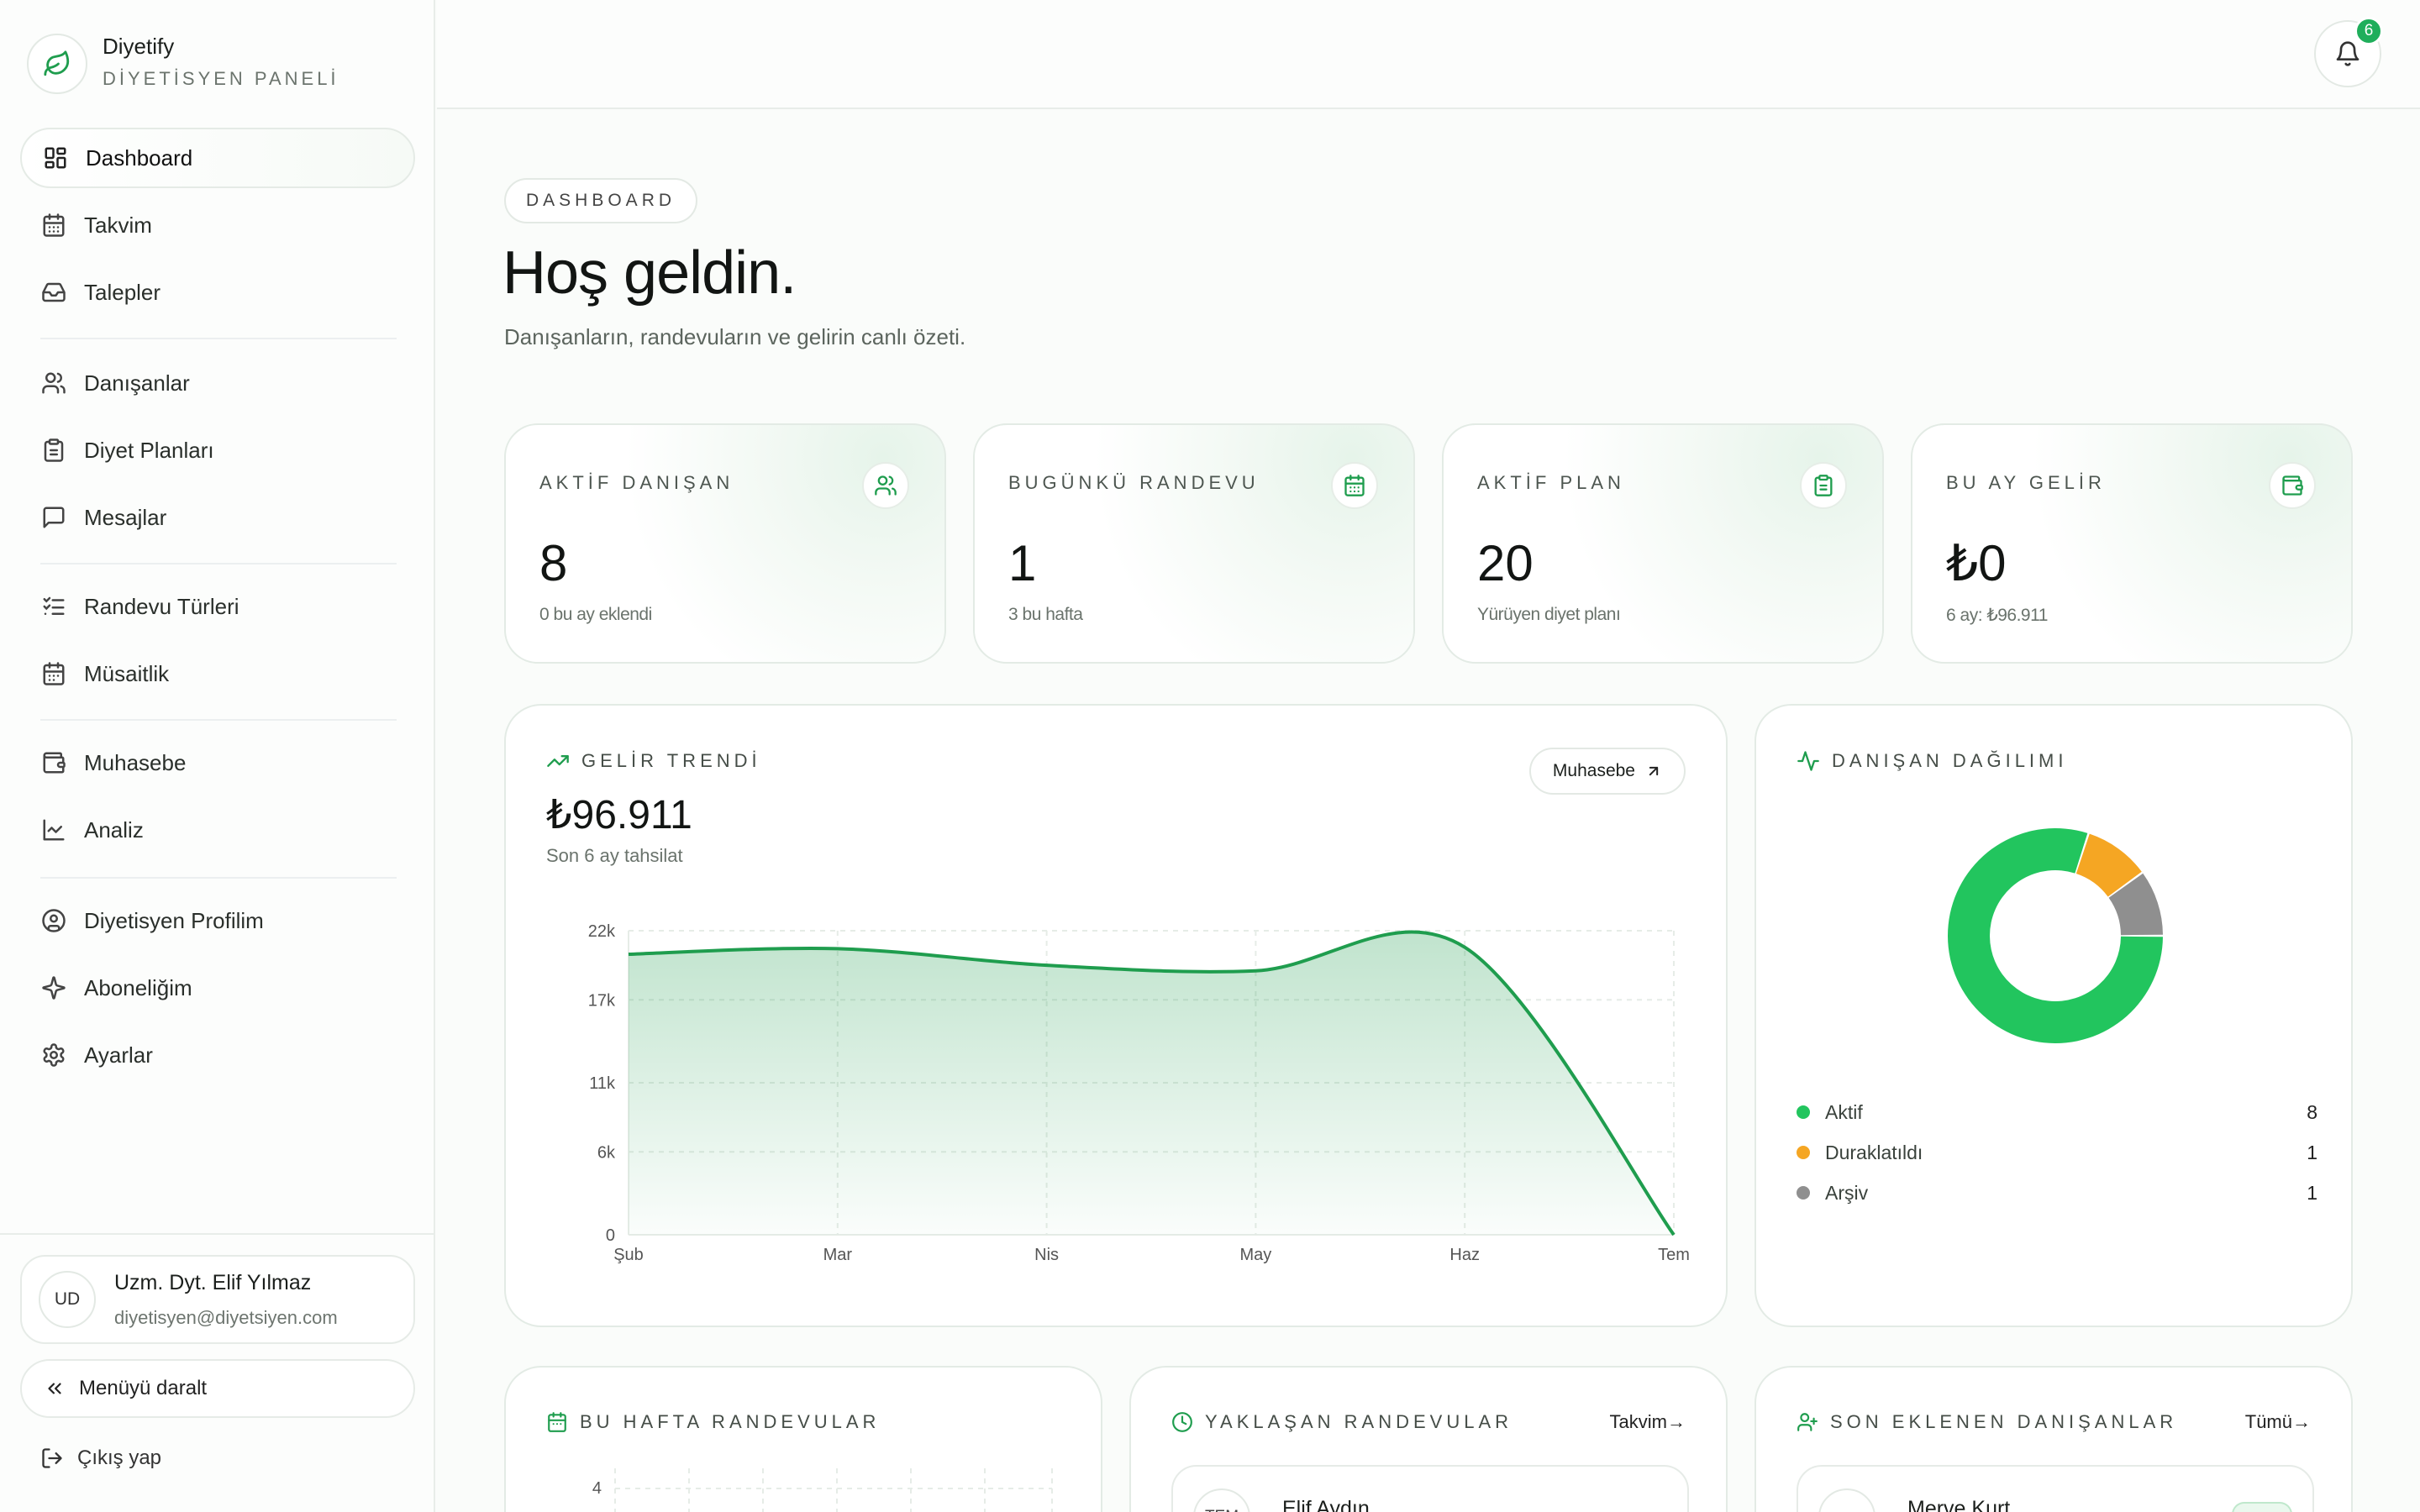 This screenshot has height=1512, width=2420. What do you see at coordinates (1663, 543) in the screenshot?
I see `stat-card-aktif-plan: AKTİF PLAN 20 Yürüyen diyet planı` at bounding box center [1663, 543].